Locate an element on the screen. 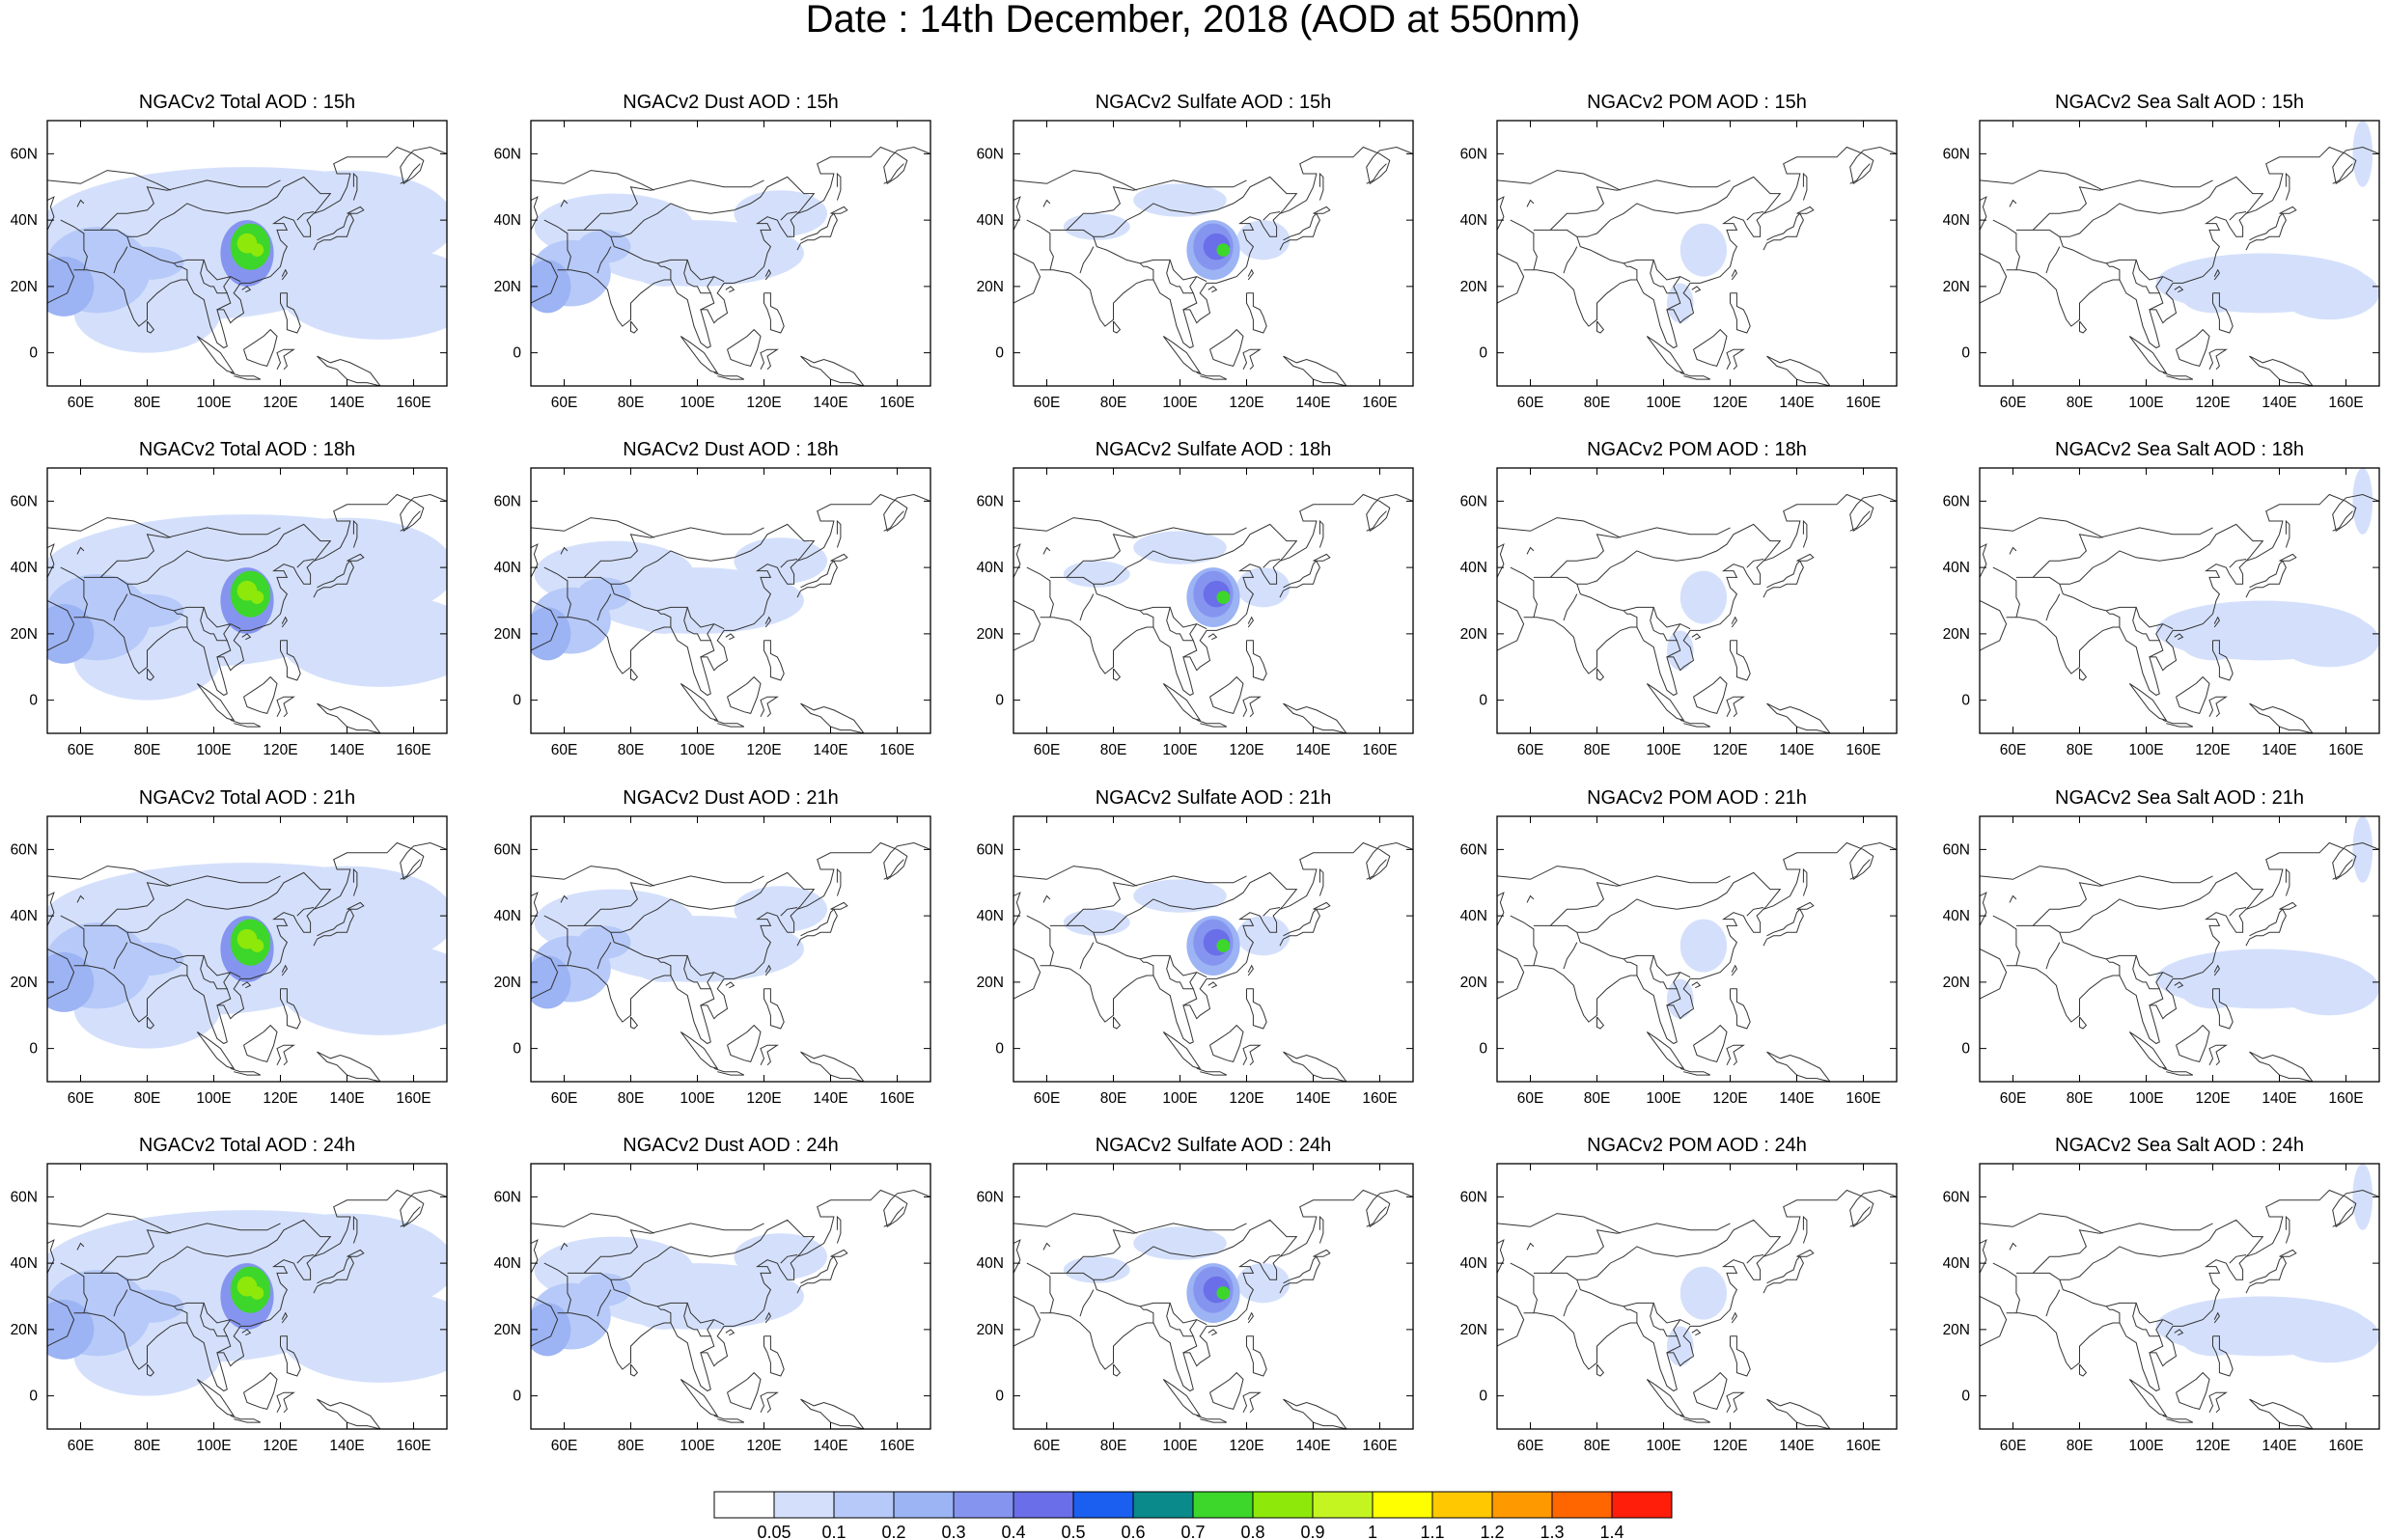 This screenshot has width=2387, height=1540. y-tick-label: 20N is located at coordinates (990, 983).